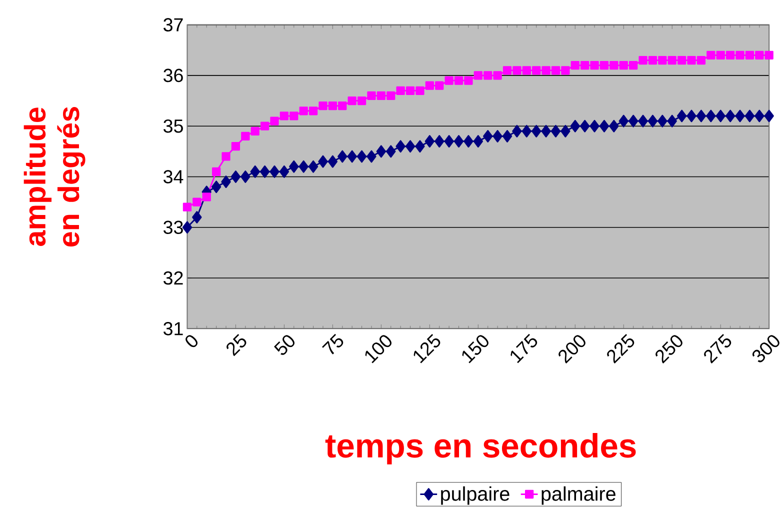  I want to click on y-axis-title: amplitude en degrés, so click(55, 176).